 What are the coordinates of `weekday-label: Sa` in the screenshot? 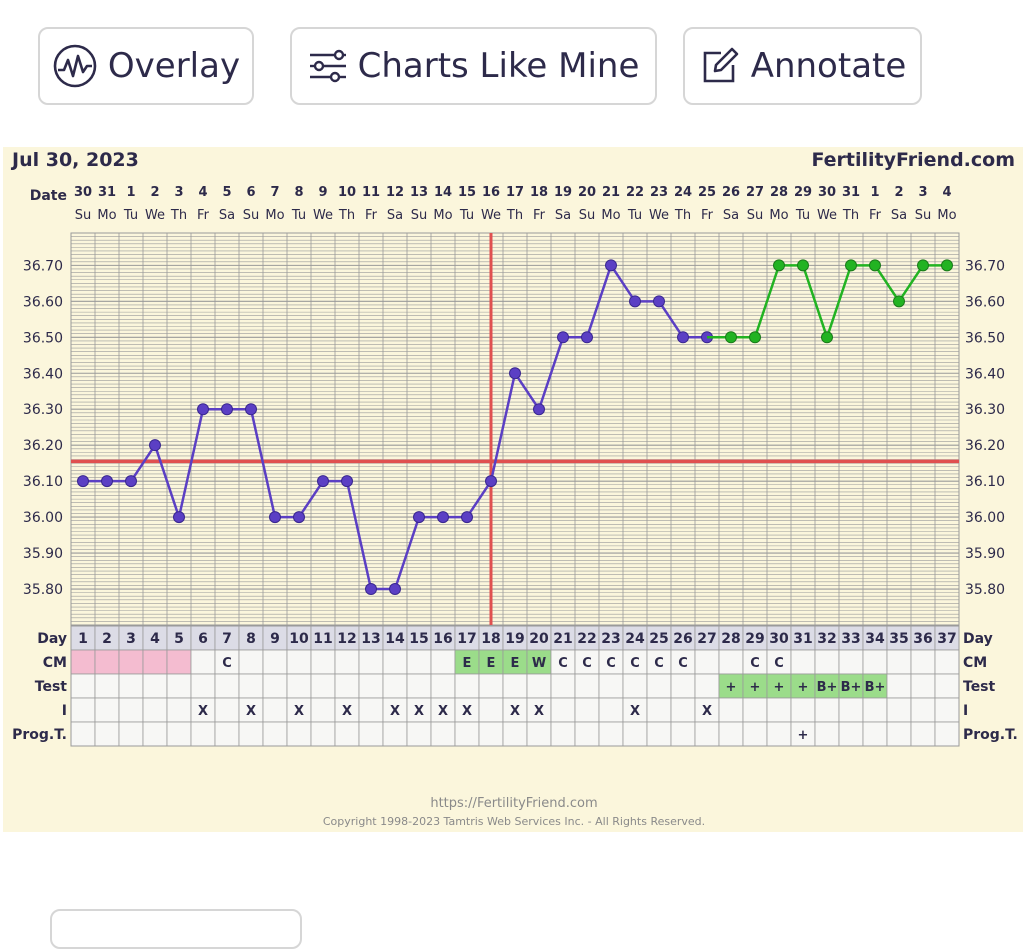 It's located at (731, 215).